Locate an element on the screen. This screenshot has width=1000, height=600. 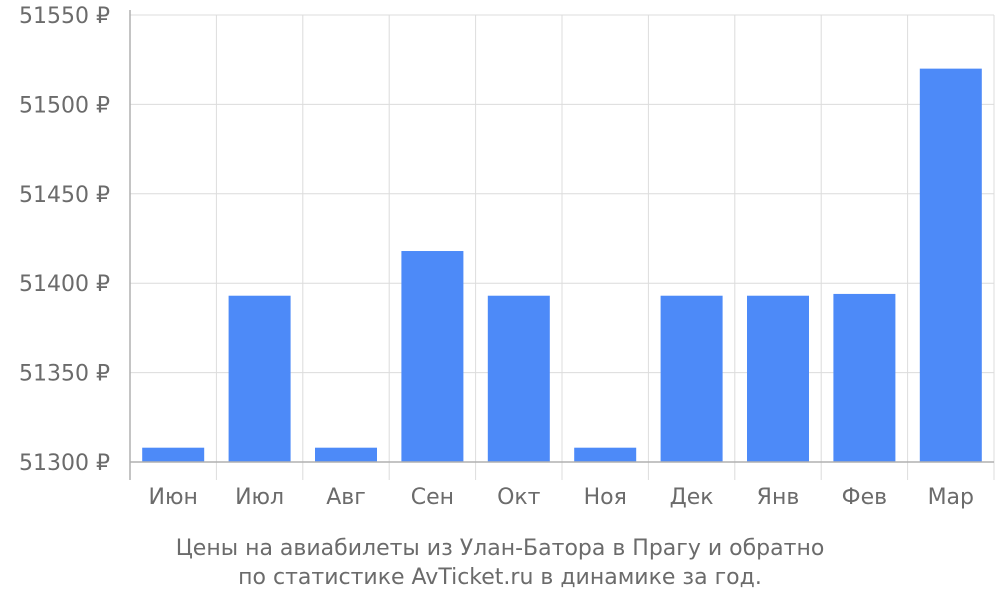
bar-Ноя is located at coordinates (605, 454).